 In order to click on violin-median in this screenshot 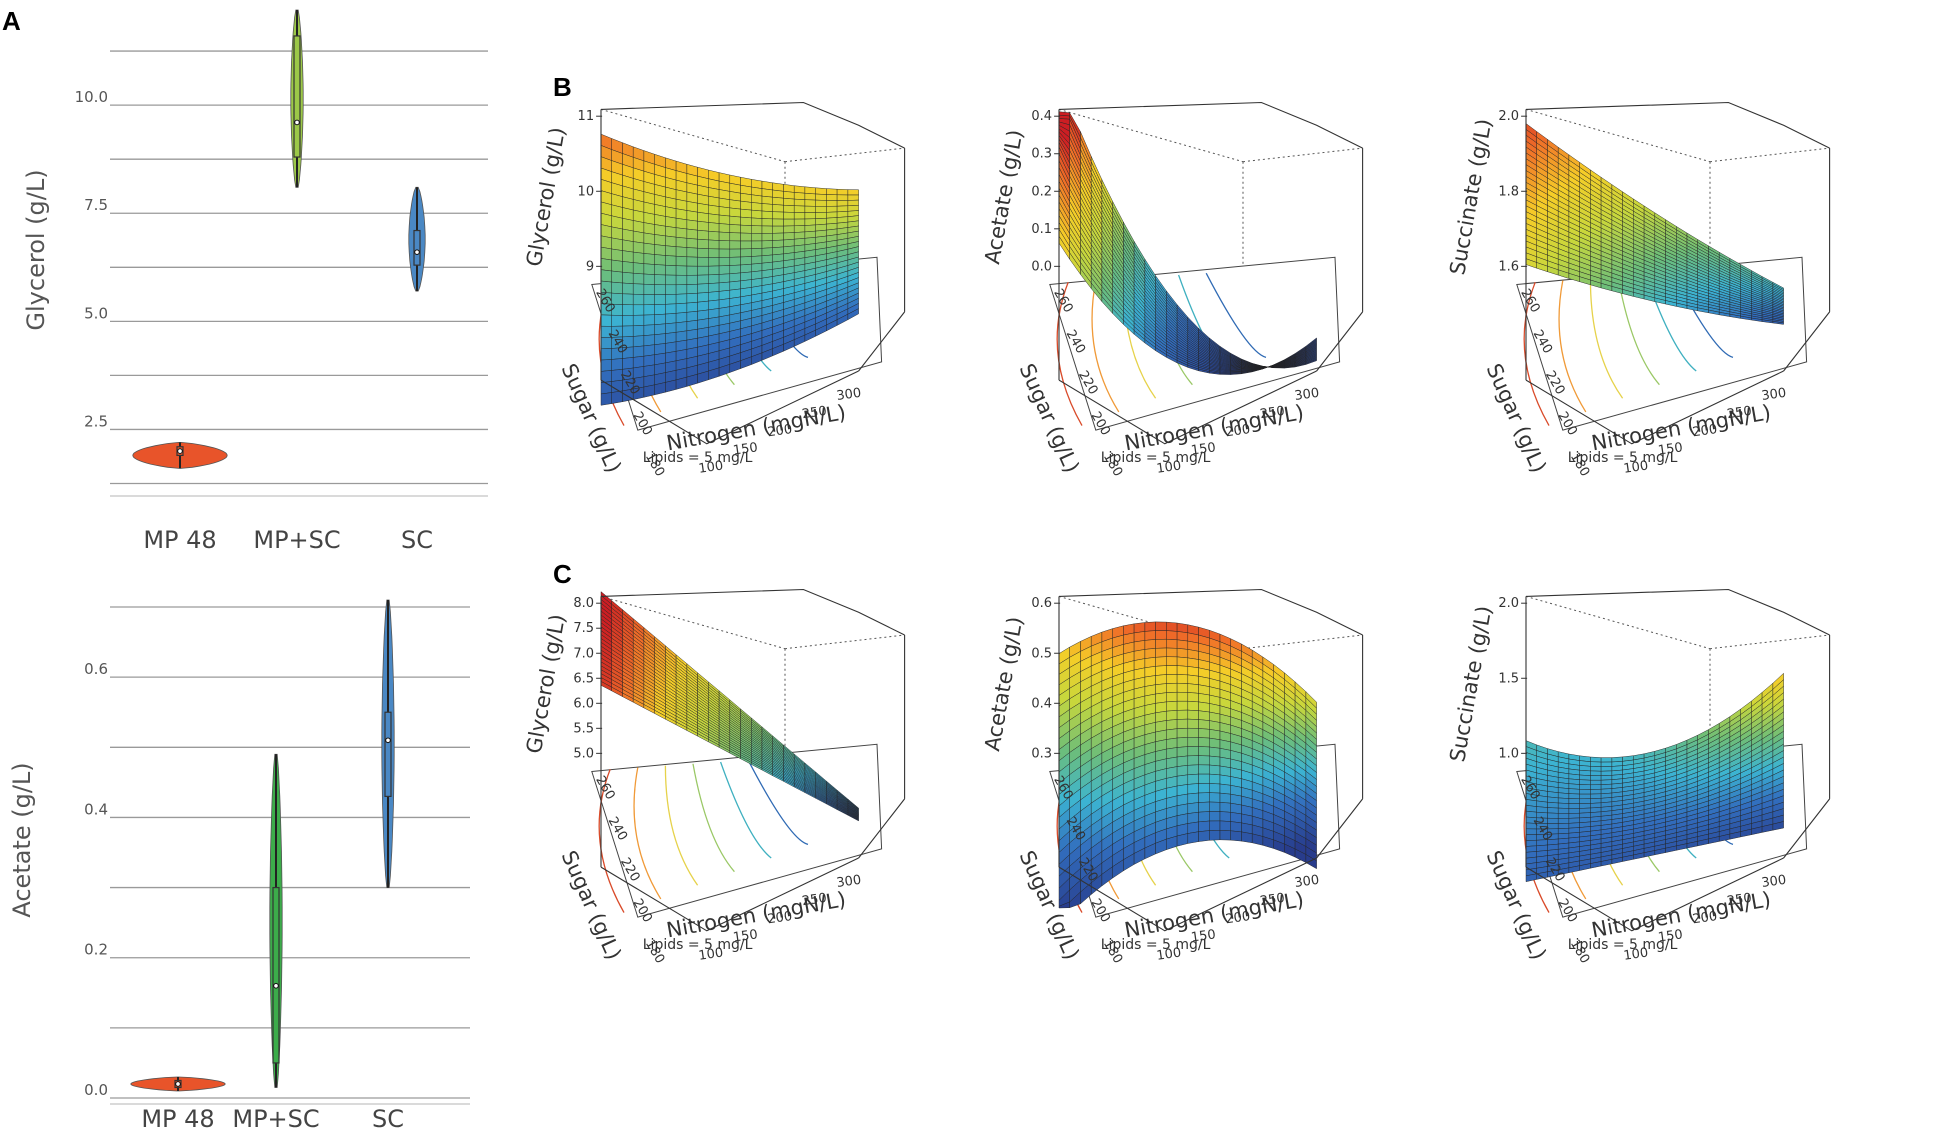, I will do `click(178, 1084)`.